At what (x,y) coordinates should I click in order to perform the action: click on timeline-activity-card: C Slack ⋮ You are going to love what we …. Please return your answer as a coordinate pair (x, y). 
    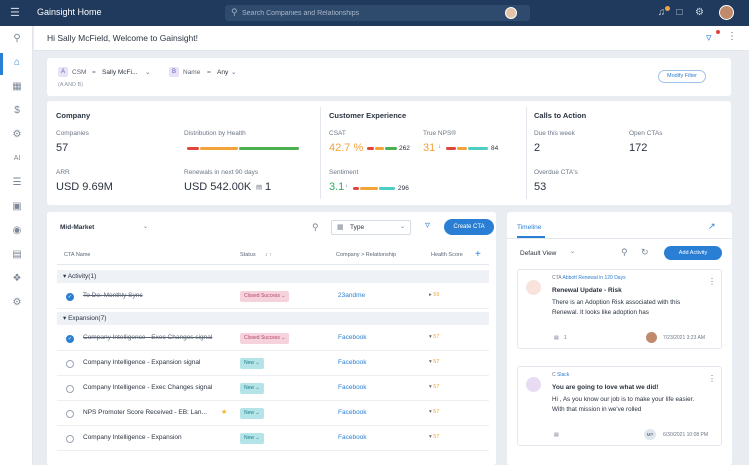
    Looking at the image, I should click on (619, 406).